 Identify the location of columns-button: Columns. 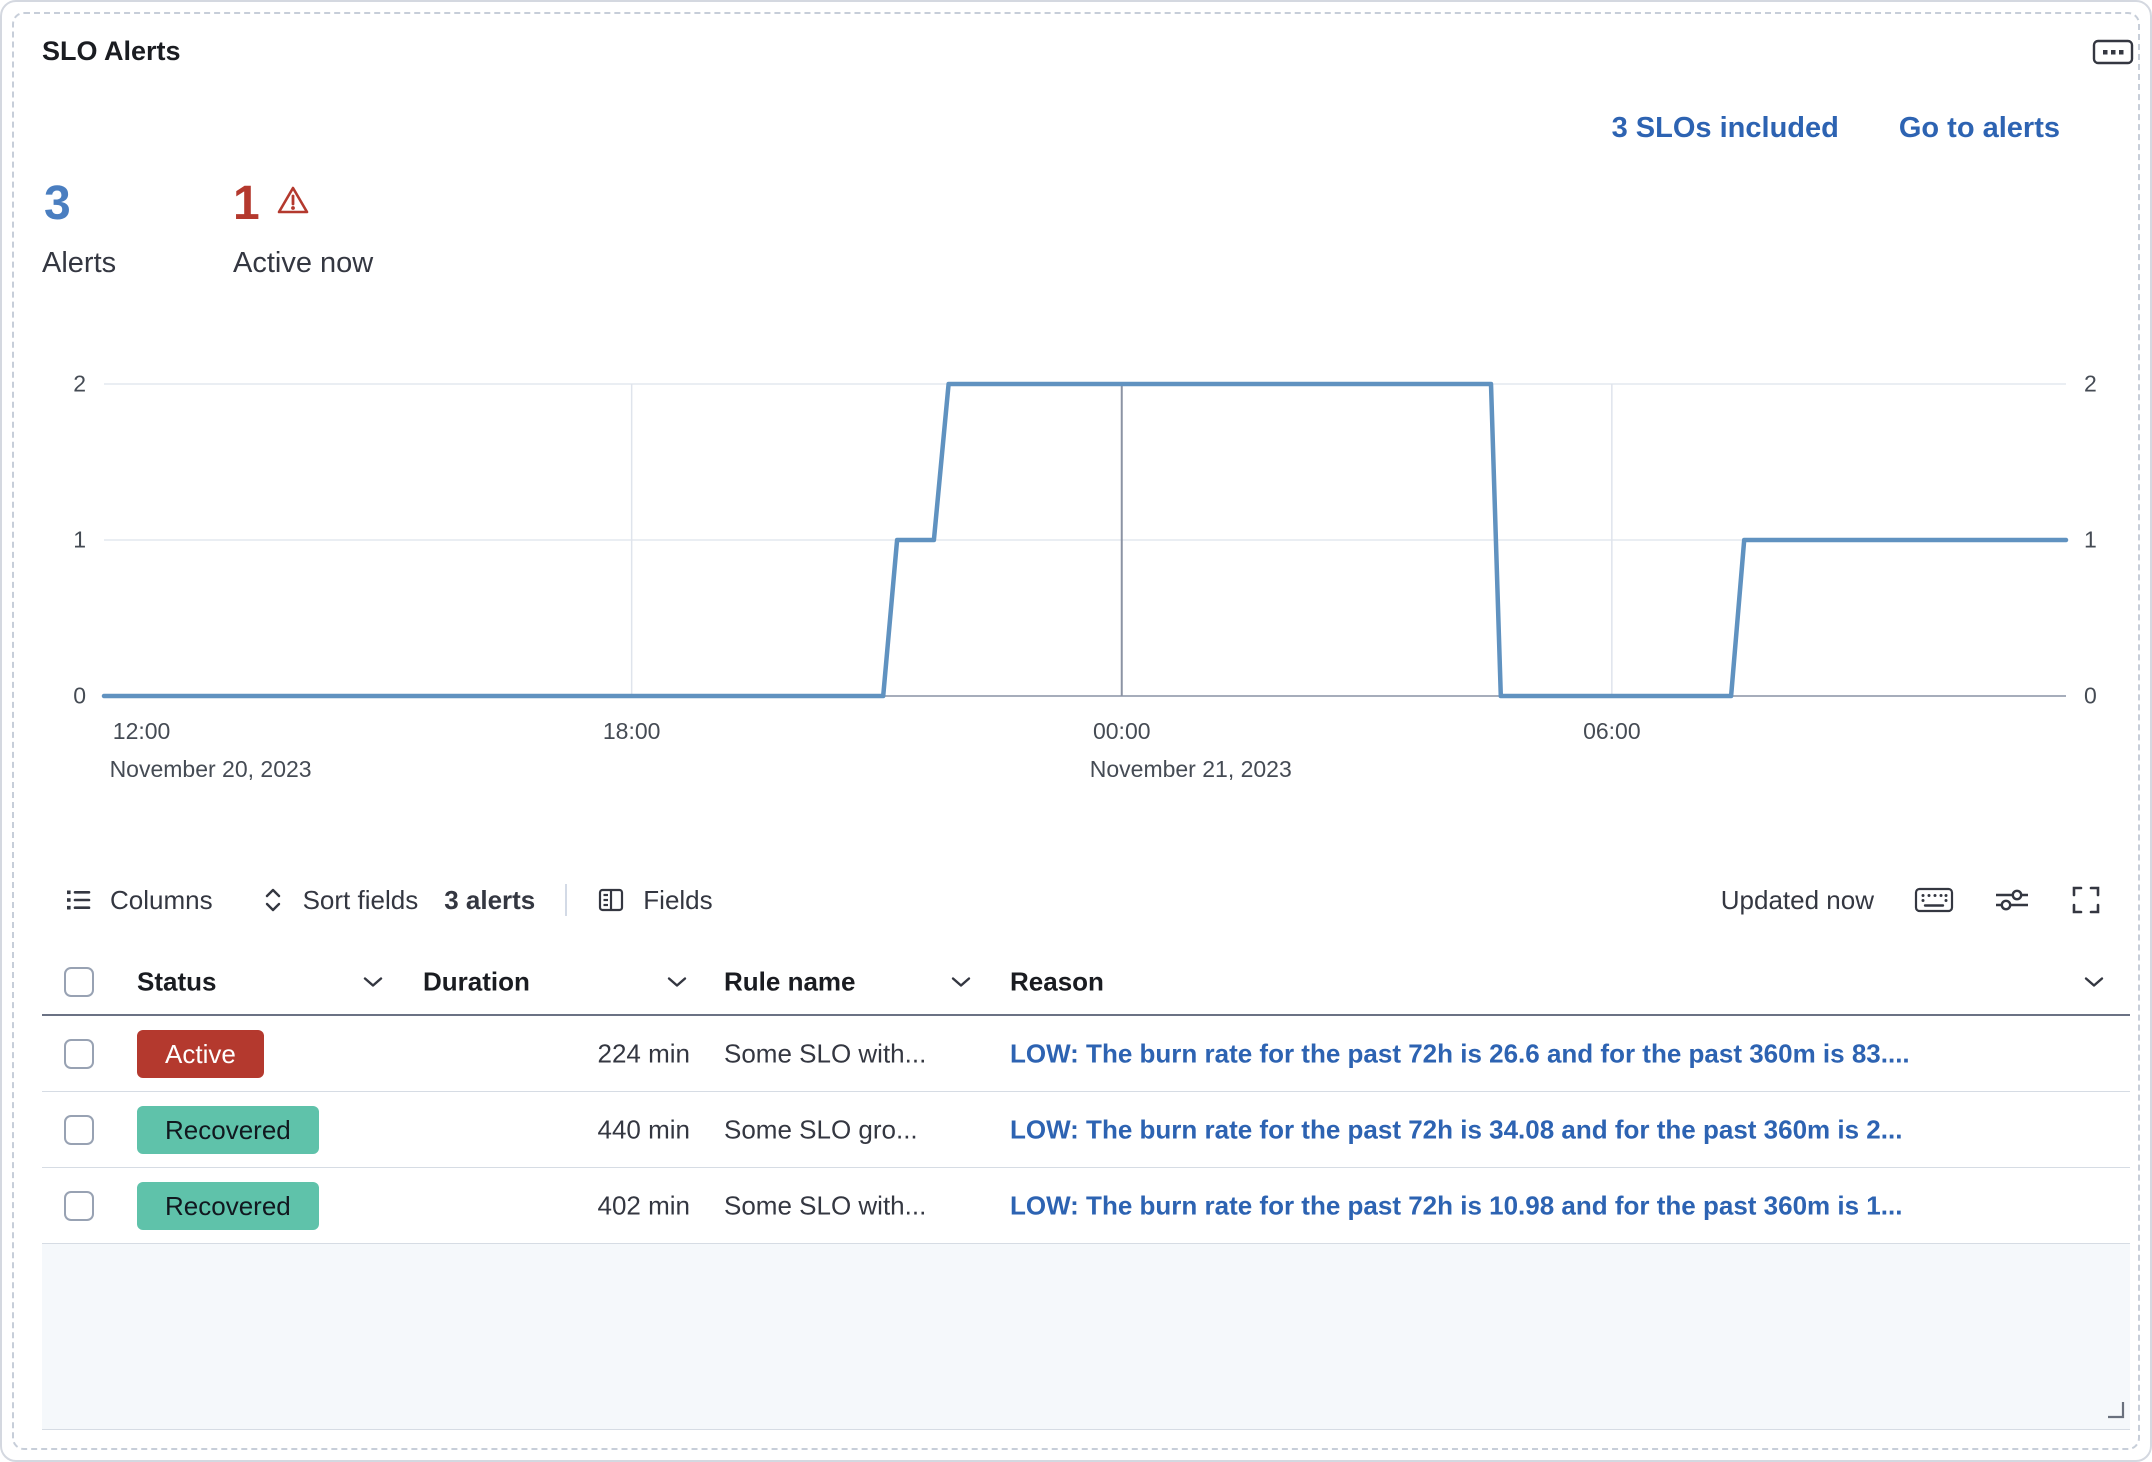
(138, 900).